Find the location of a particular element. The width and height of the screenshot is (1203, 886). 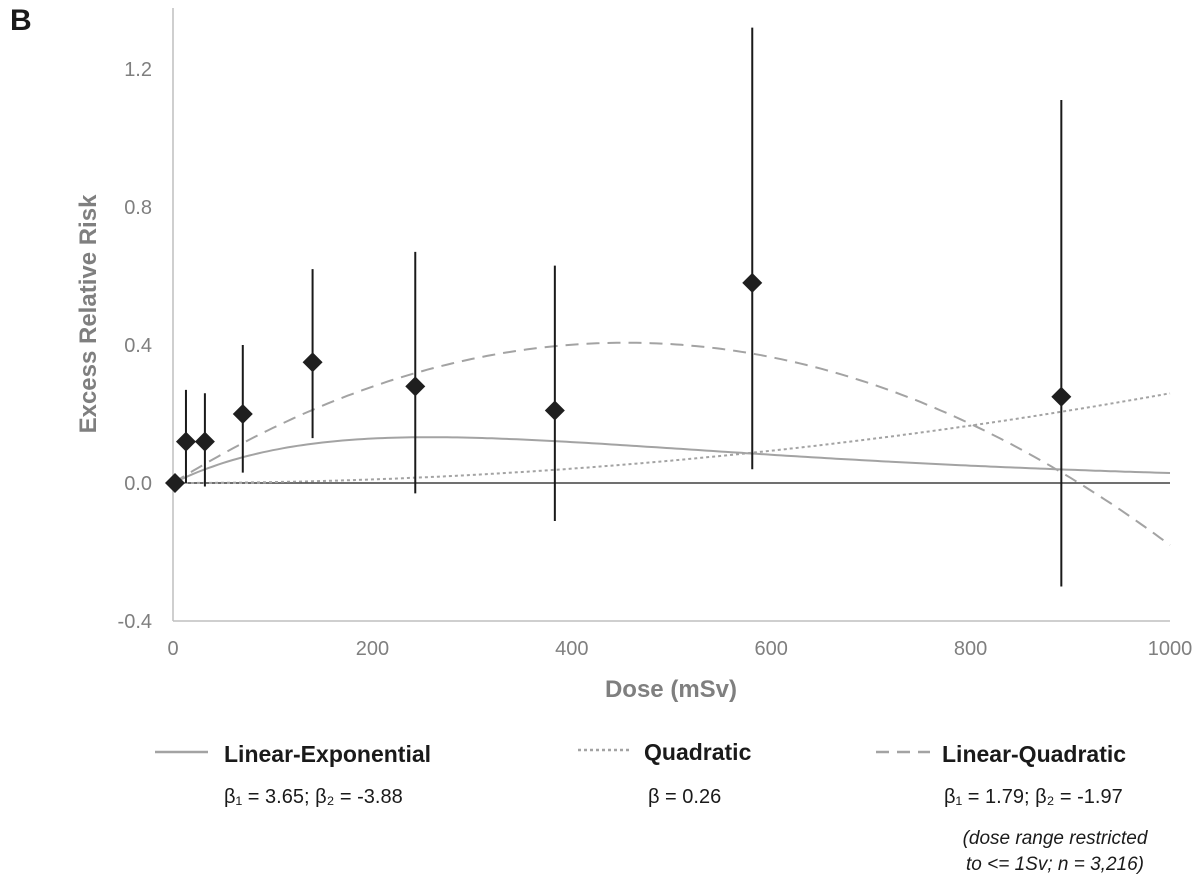

x-tick-label: 1000 is located at coordinates (1170, 649).